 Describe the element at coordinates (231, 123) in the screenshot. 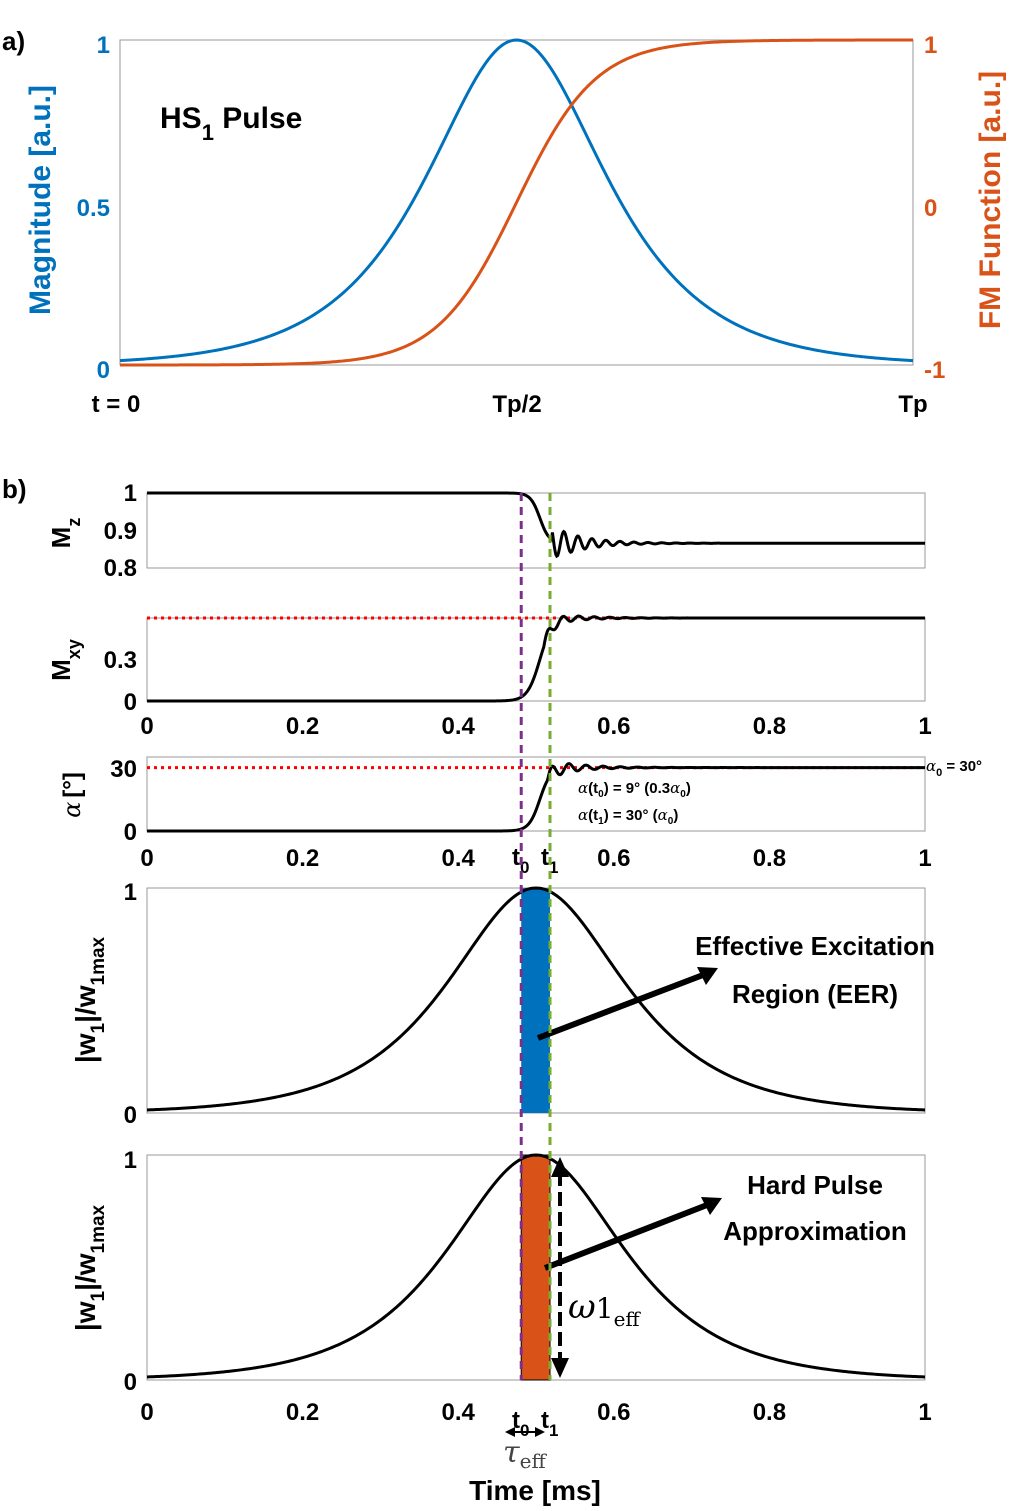

I see `panel-a-title: HS1 Pulse` at that location.